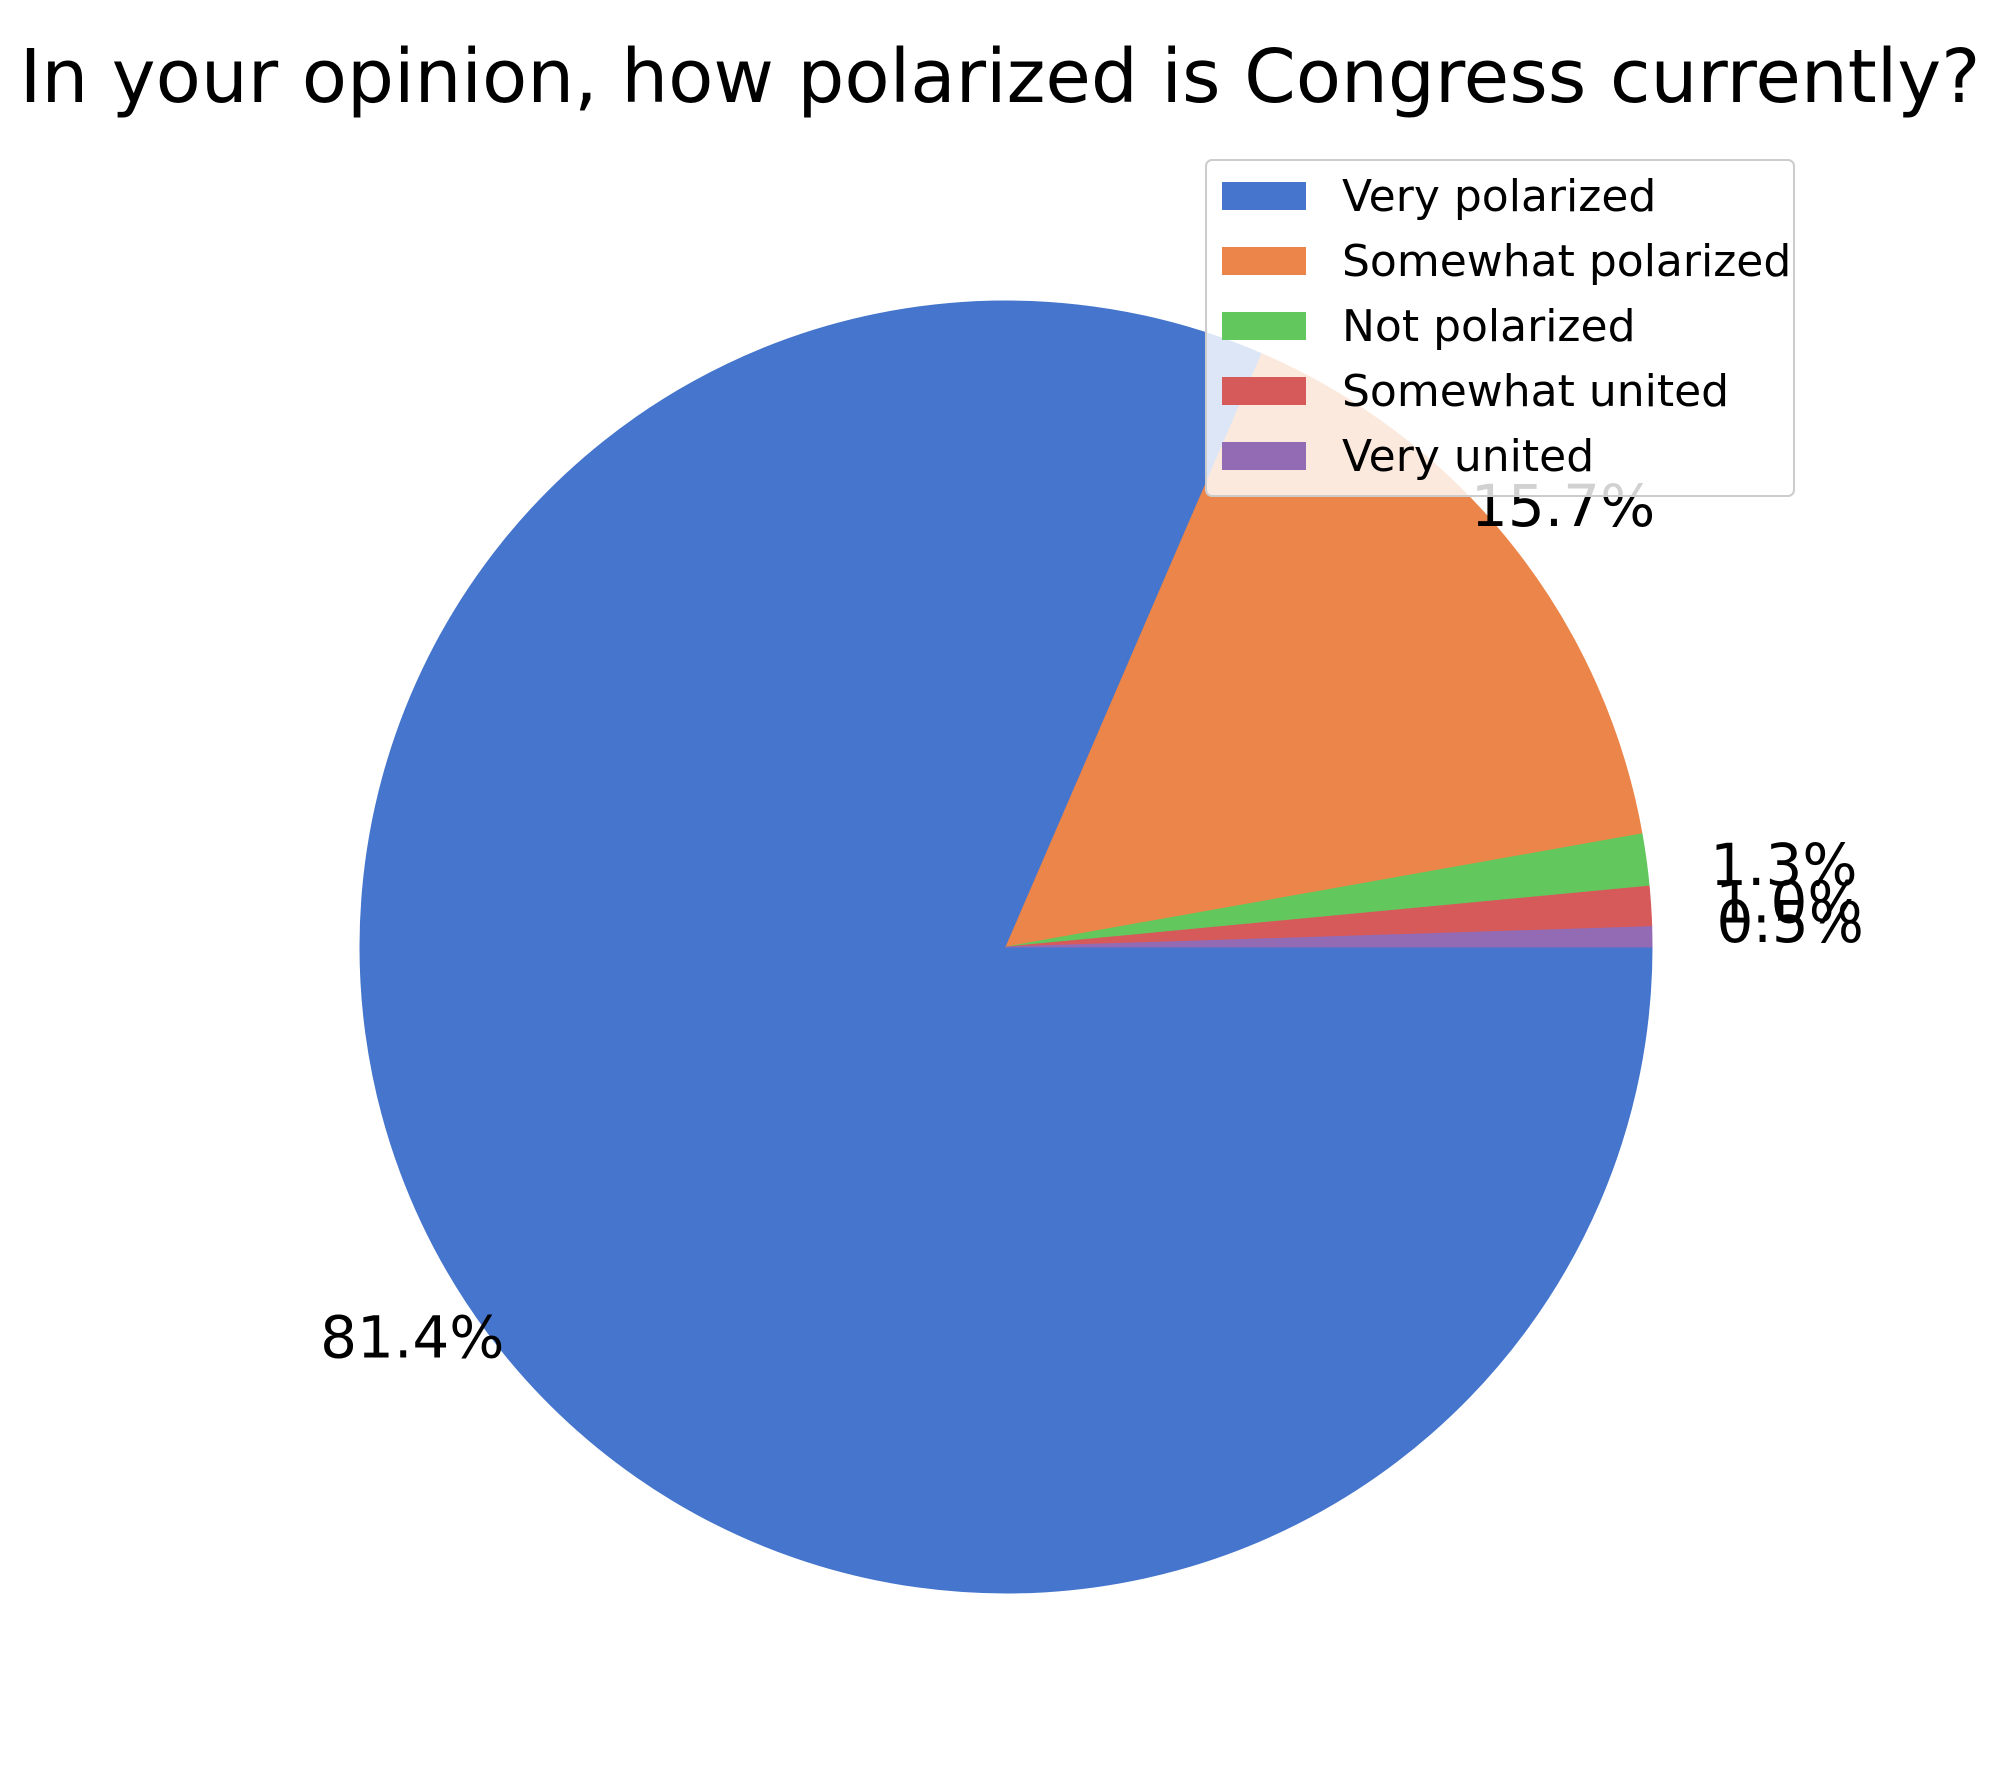  I want to click on legend-frame, so click(1500, 328).